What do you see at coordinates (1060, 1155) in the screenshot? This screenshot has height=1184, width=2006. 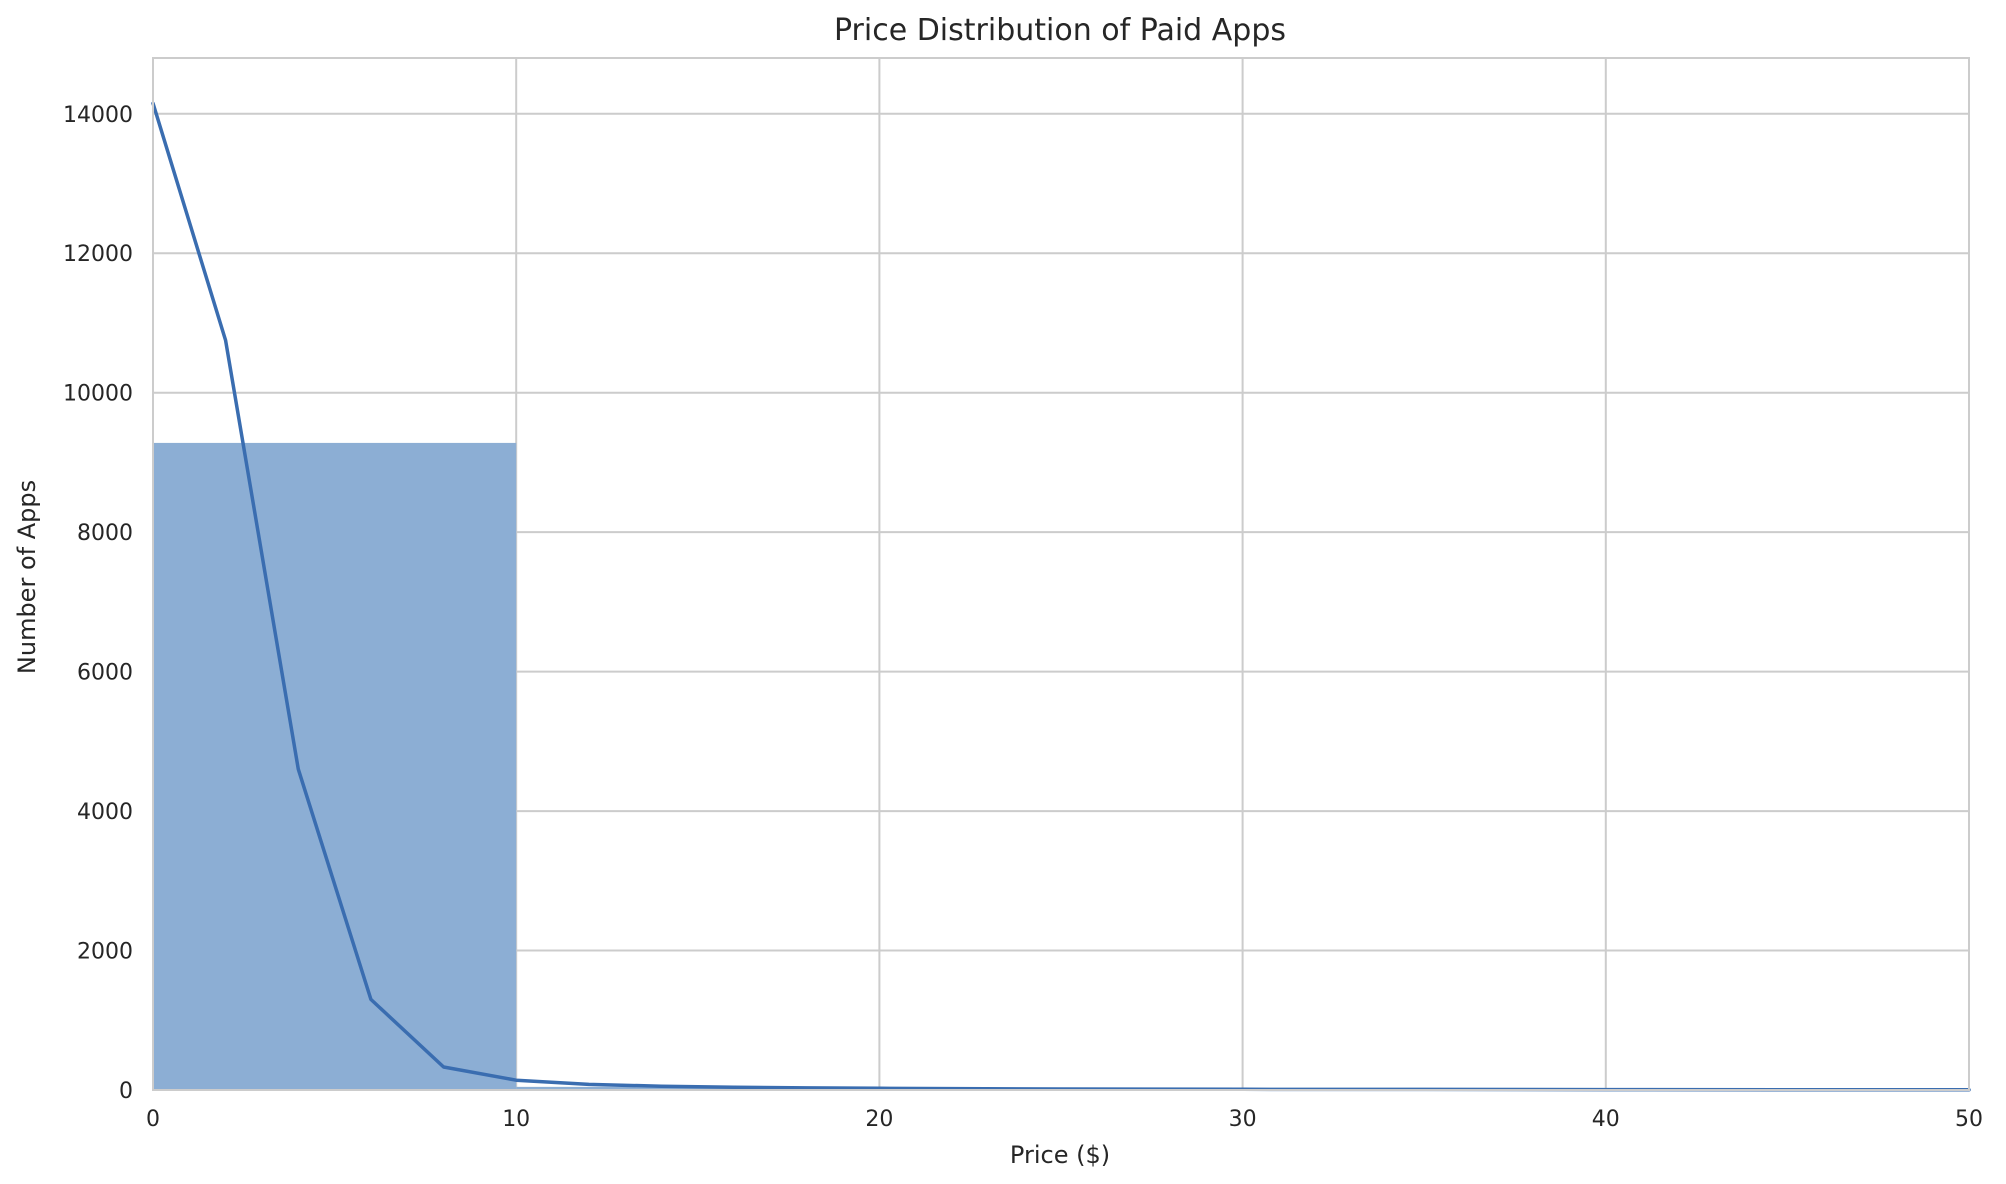 I see `x-axis-label: Price ($)` at bounding box center [1060, 1155].